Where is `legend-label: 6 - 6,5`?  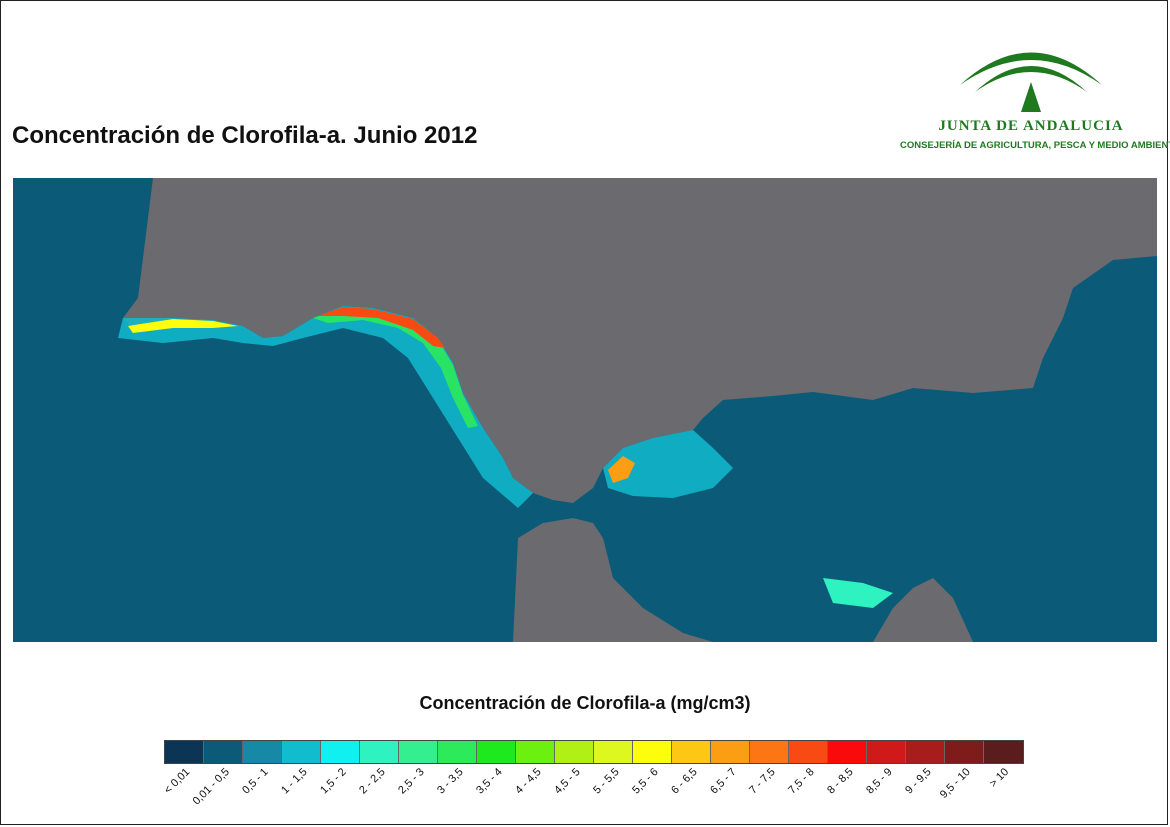
legend-label: 6 - 6,5 is located at coordinates (684, 781).